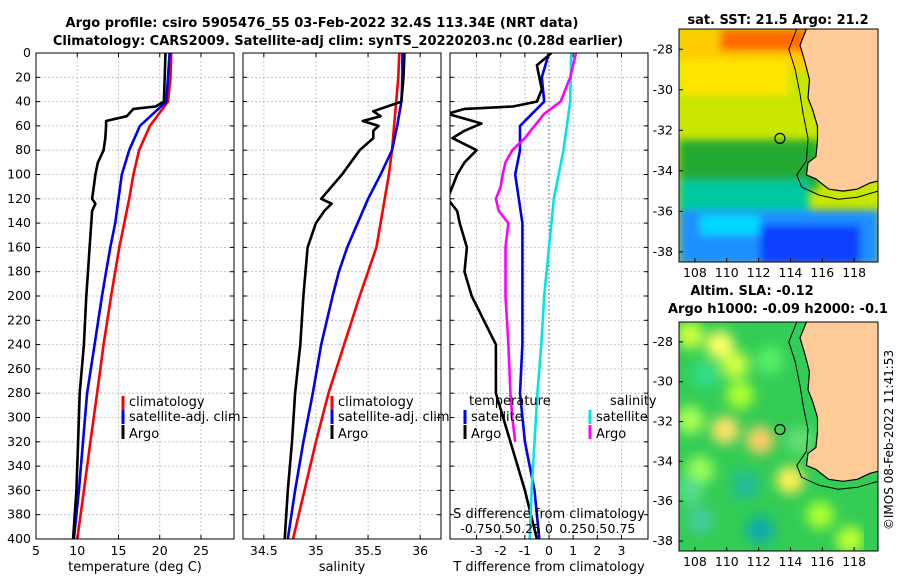 The image size is (900, 580). I want to click on sst-map-ticks: 108 110 112 114 116 118 -28 -30 -32 -34 -36 -38, so click(760, 160).